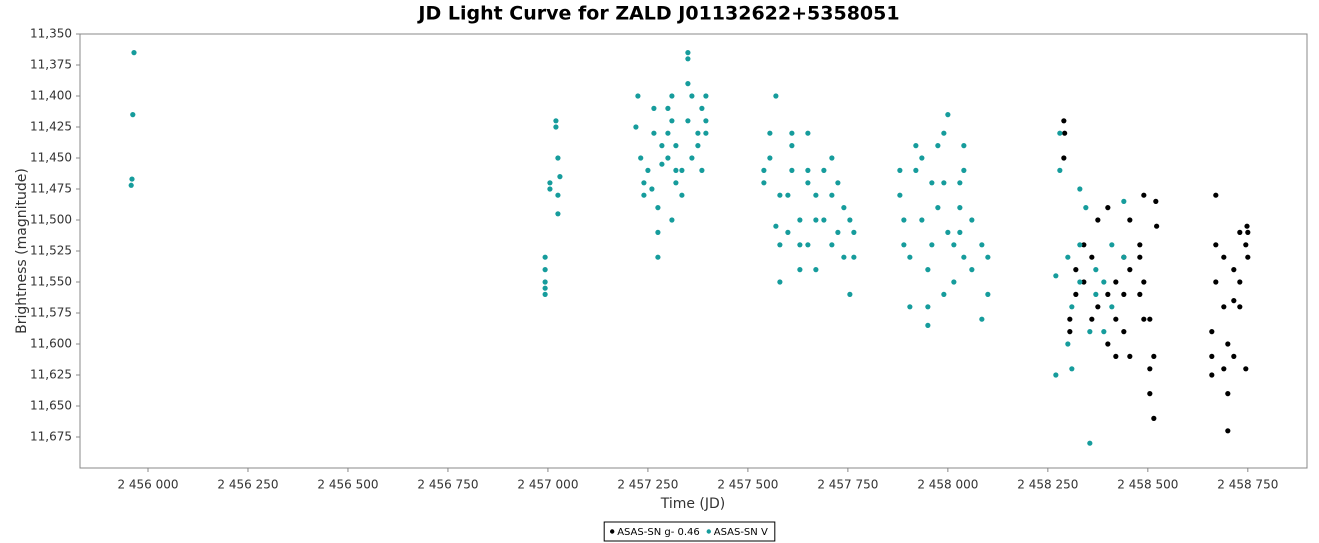 The image size is (1319, 543). What do you see at coordinates (347, 485) in the screenshot?
I see `x-tick-label: 2 456 500` at bounding box center [347, 485].